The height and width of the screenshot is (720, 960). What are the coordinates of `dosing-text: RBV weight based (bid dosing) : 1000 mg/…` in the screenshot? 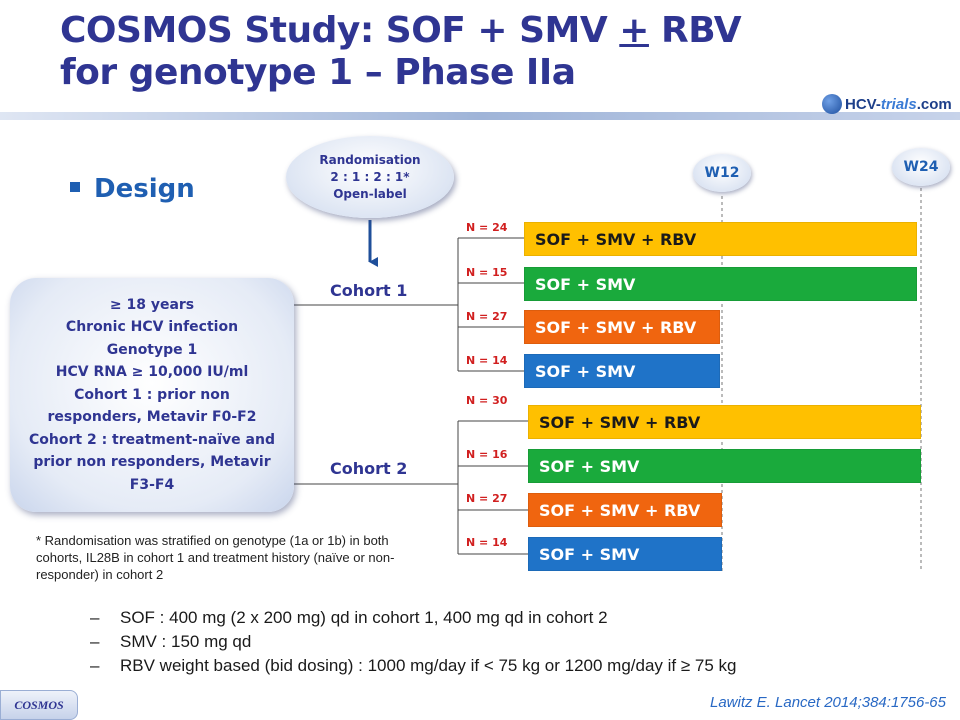 It's located at (428, 665).